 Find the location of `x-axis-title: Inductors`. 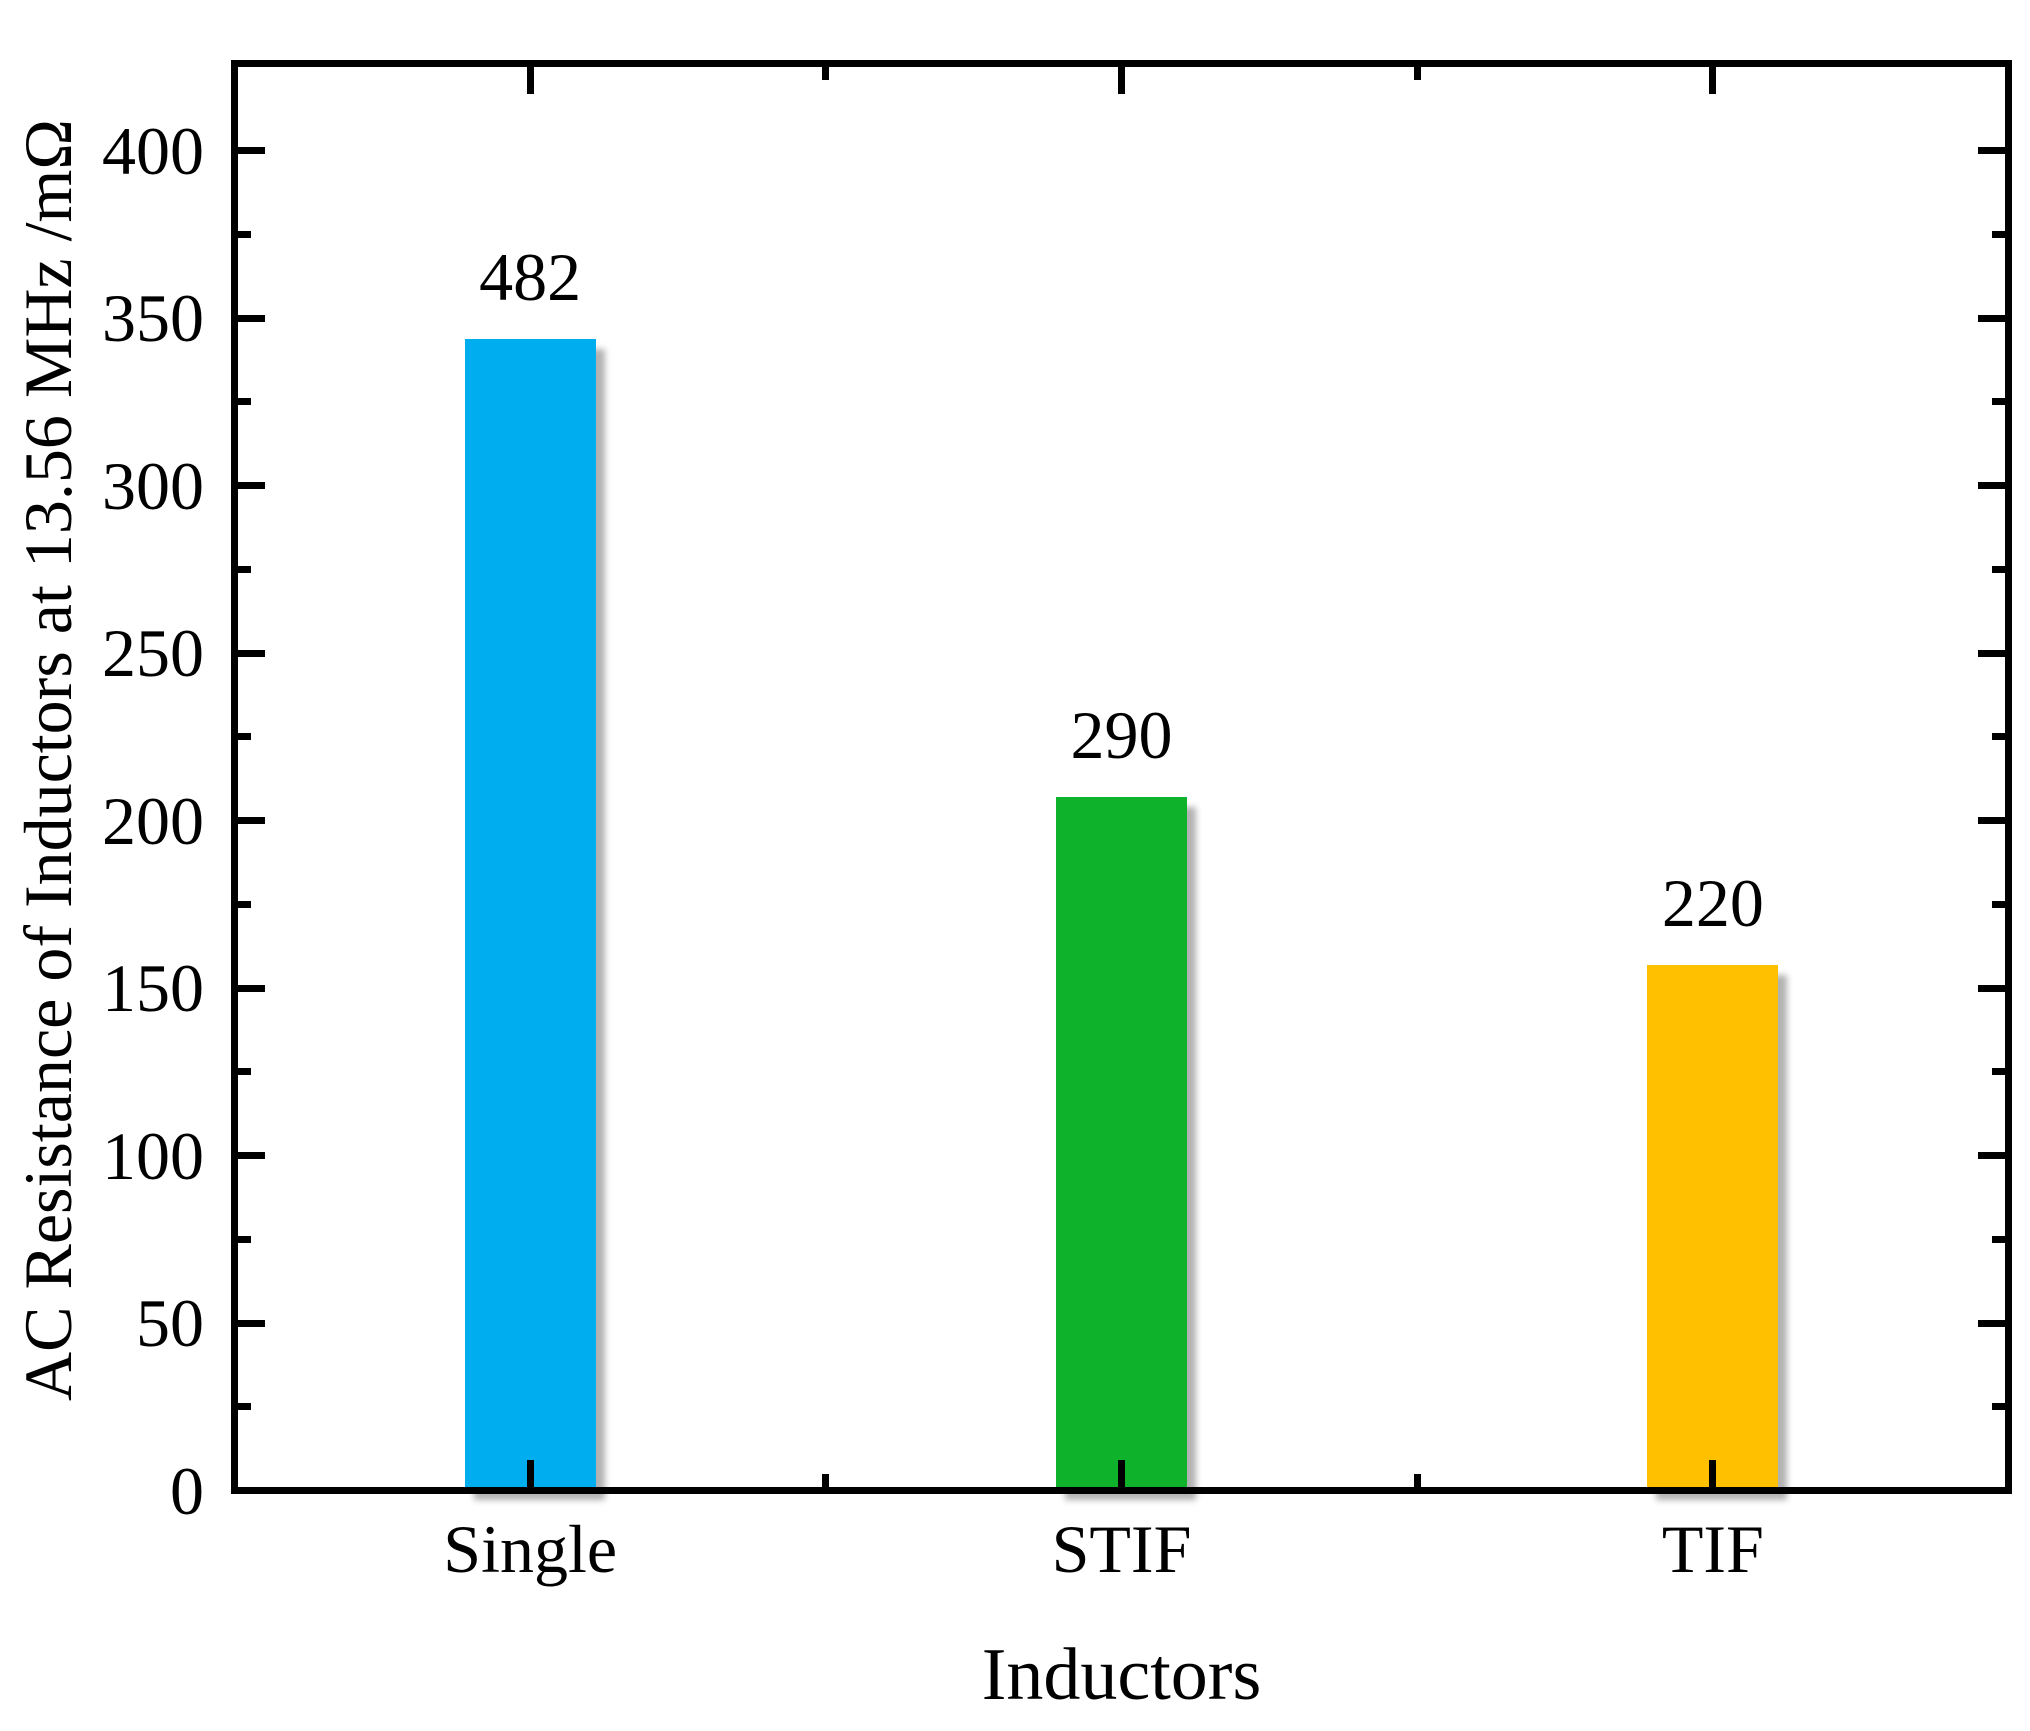

x-axis-title: Inductors is located at coordinates (1121, 1675).